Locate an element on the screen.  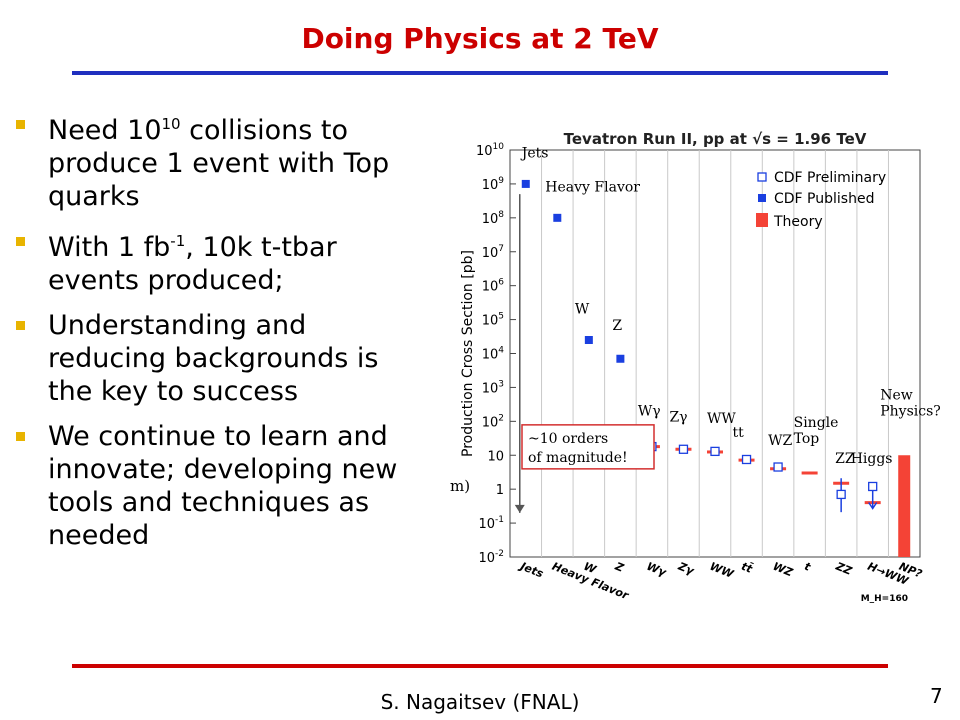
bullet-text-pre: With 1 fb is located at coordinates (109, 247).